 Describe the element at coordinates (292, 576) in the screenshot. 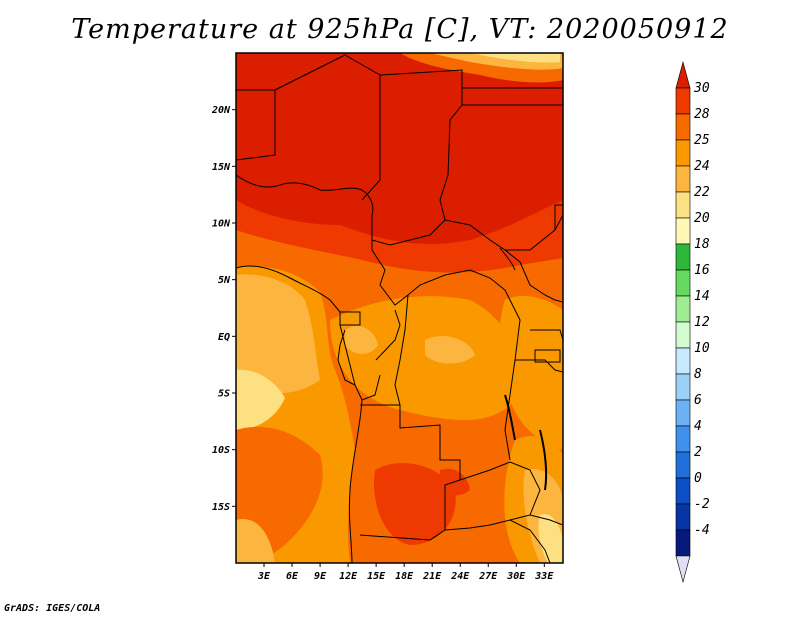

I see `lon-label: 6E` at that location.